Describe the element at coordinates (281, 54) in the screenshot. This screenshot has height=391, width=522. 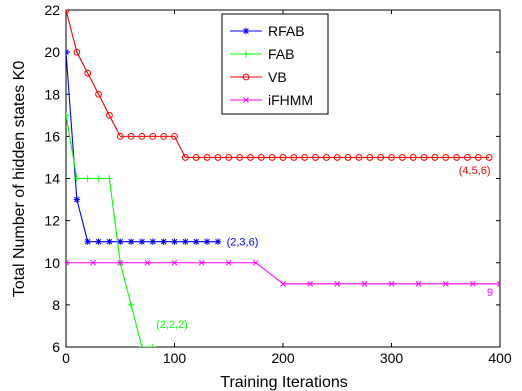
I see `legend-label: FAB` at that location.